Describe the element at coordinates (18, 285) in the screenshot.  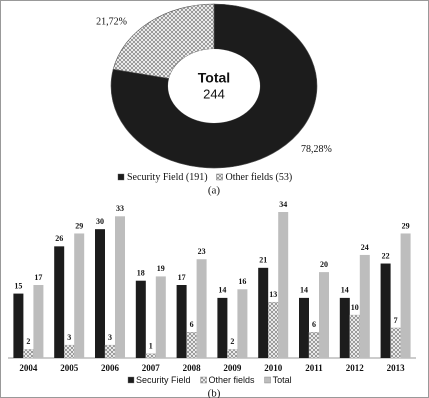
I see `value-label: 15` at that location.